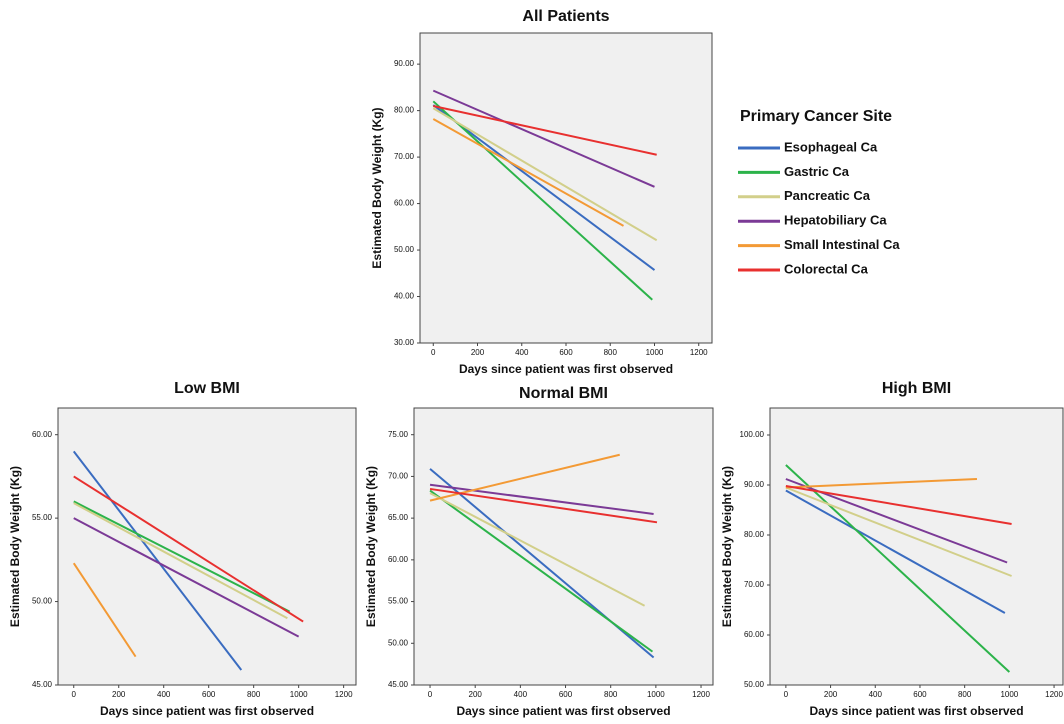  What do you see at coordinates (398, 434) in the screenshot?
I see `y-tick-label: 75.00` at bounding box center [398, 434].